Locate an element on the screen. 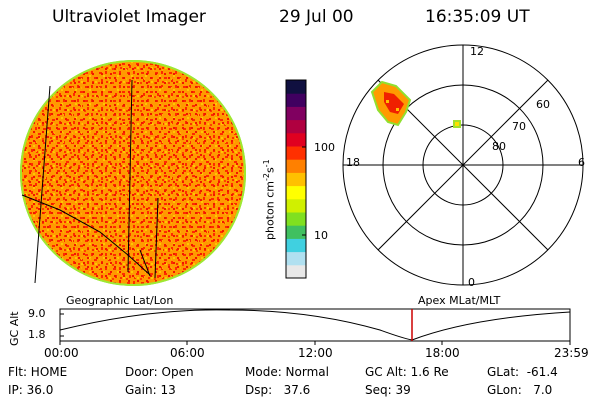 This screenshot has height=400, width=600. timeline-ytick-bottom: 1.8 is located at coordinates (37, 334).